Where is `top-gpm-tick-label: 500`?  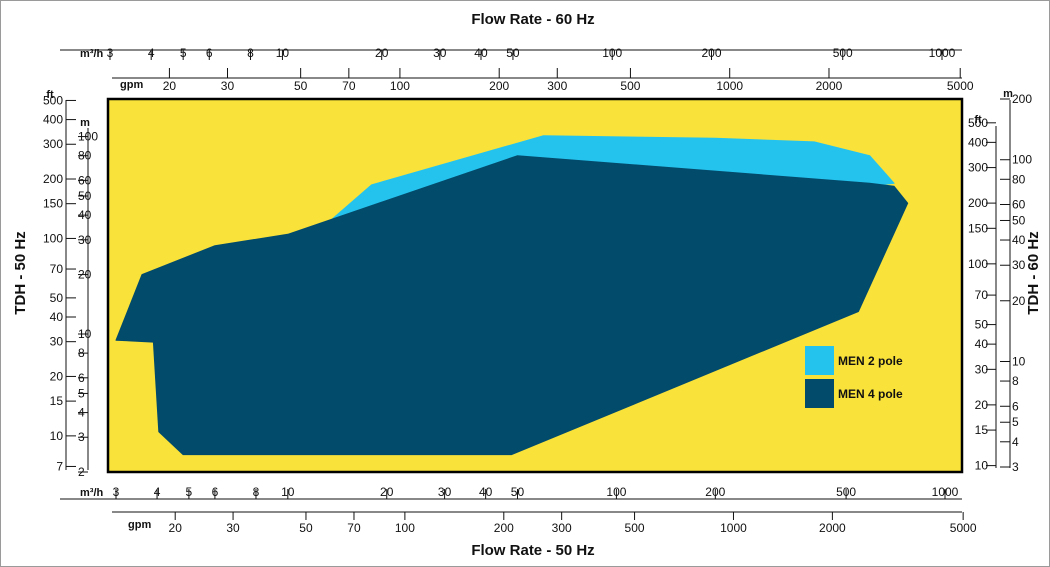 top-gpm-tick-label: 500 is located at coordinates (630, 86).